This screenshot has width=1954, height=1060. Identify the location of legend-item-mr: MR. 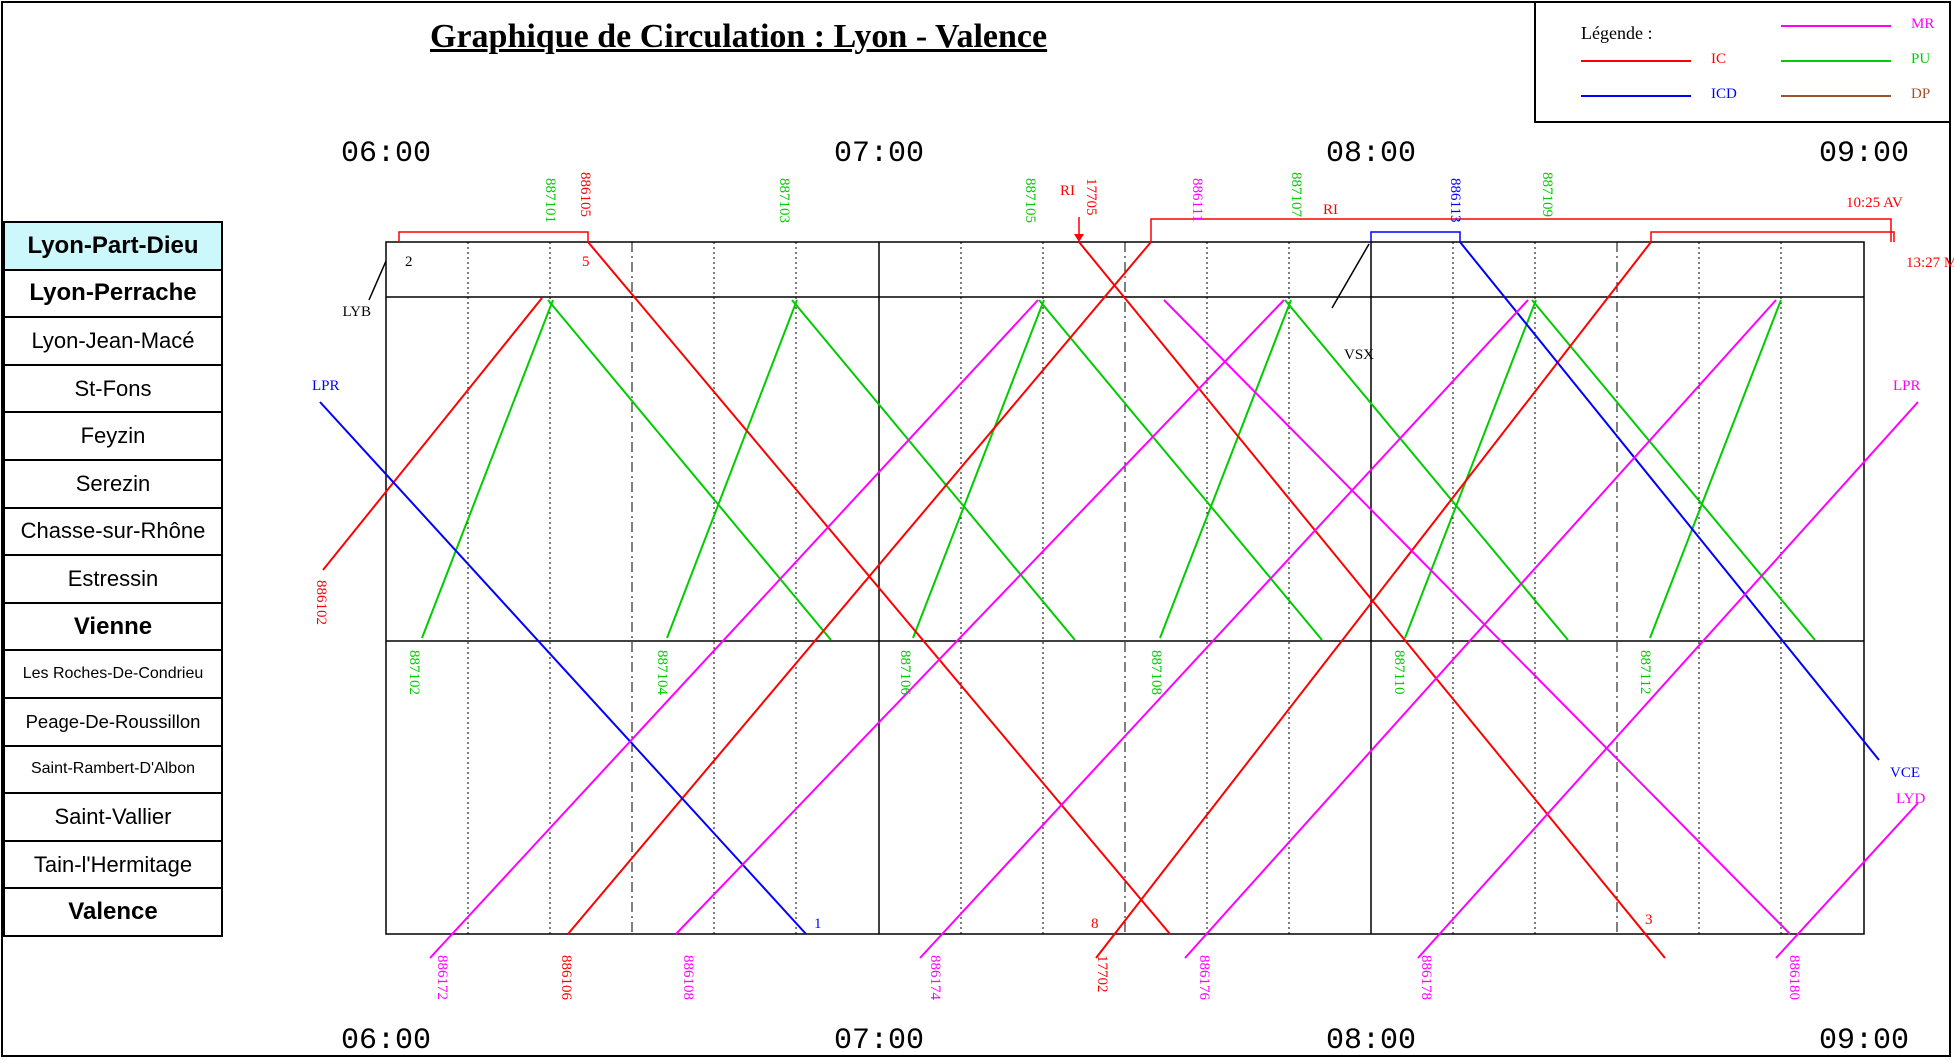
(1867, 25).